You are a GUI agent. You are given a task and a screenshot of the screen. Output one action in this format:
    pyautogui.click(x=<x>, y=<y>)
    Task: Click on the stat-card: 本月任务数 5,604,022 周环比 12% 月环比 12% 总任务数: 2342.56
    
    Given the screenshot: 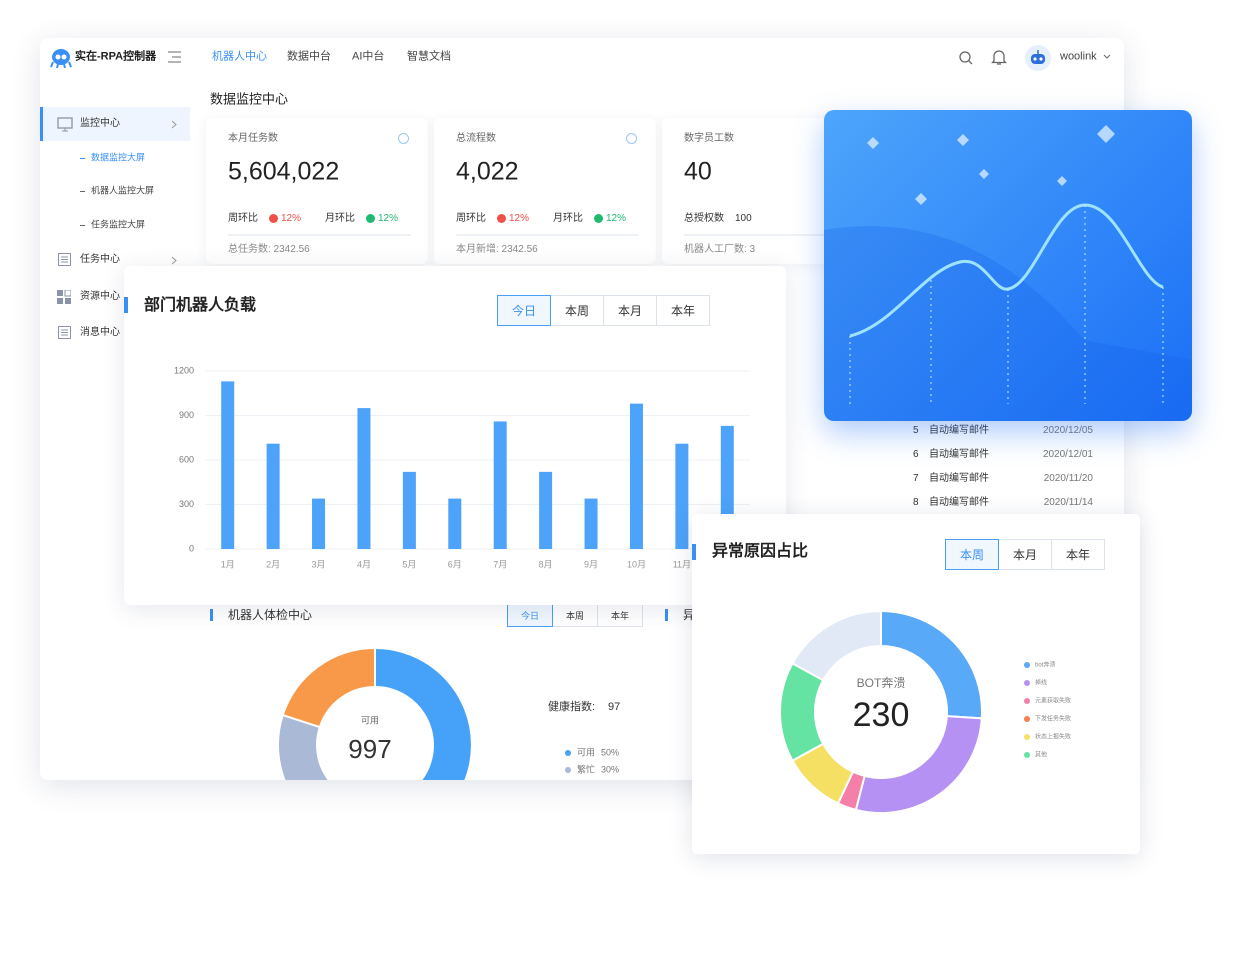 What is the action you would take?
    pyautogui.click(x=317, y=191)
    